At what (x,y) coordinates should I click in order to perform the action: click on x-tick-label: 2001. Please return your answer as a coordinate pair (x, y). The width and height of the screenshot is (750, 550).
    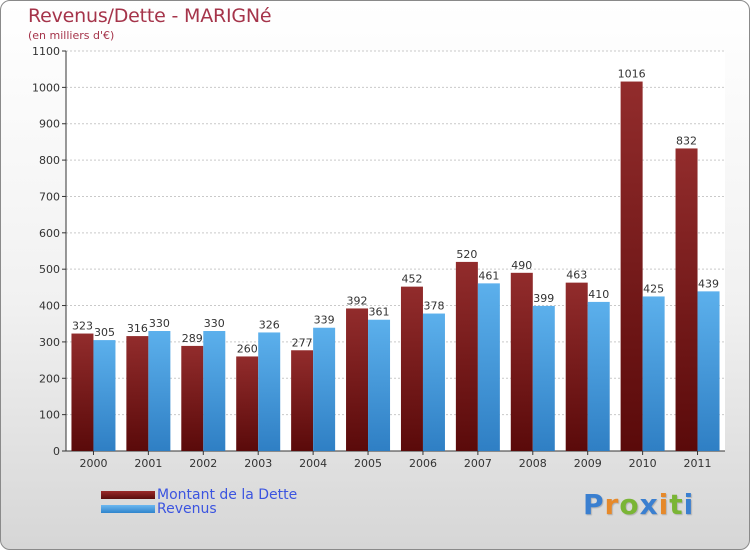
    Looking at the image, I should click on (148, 463).